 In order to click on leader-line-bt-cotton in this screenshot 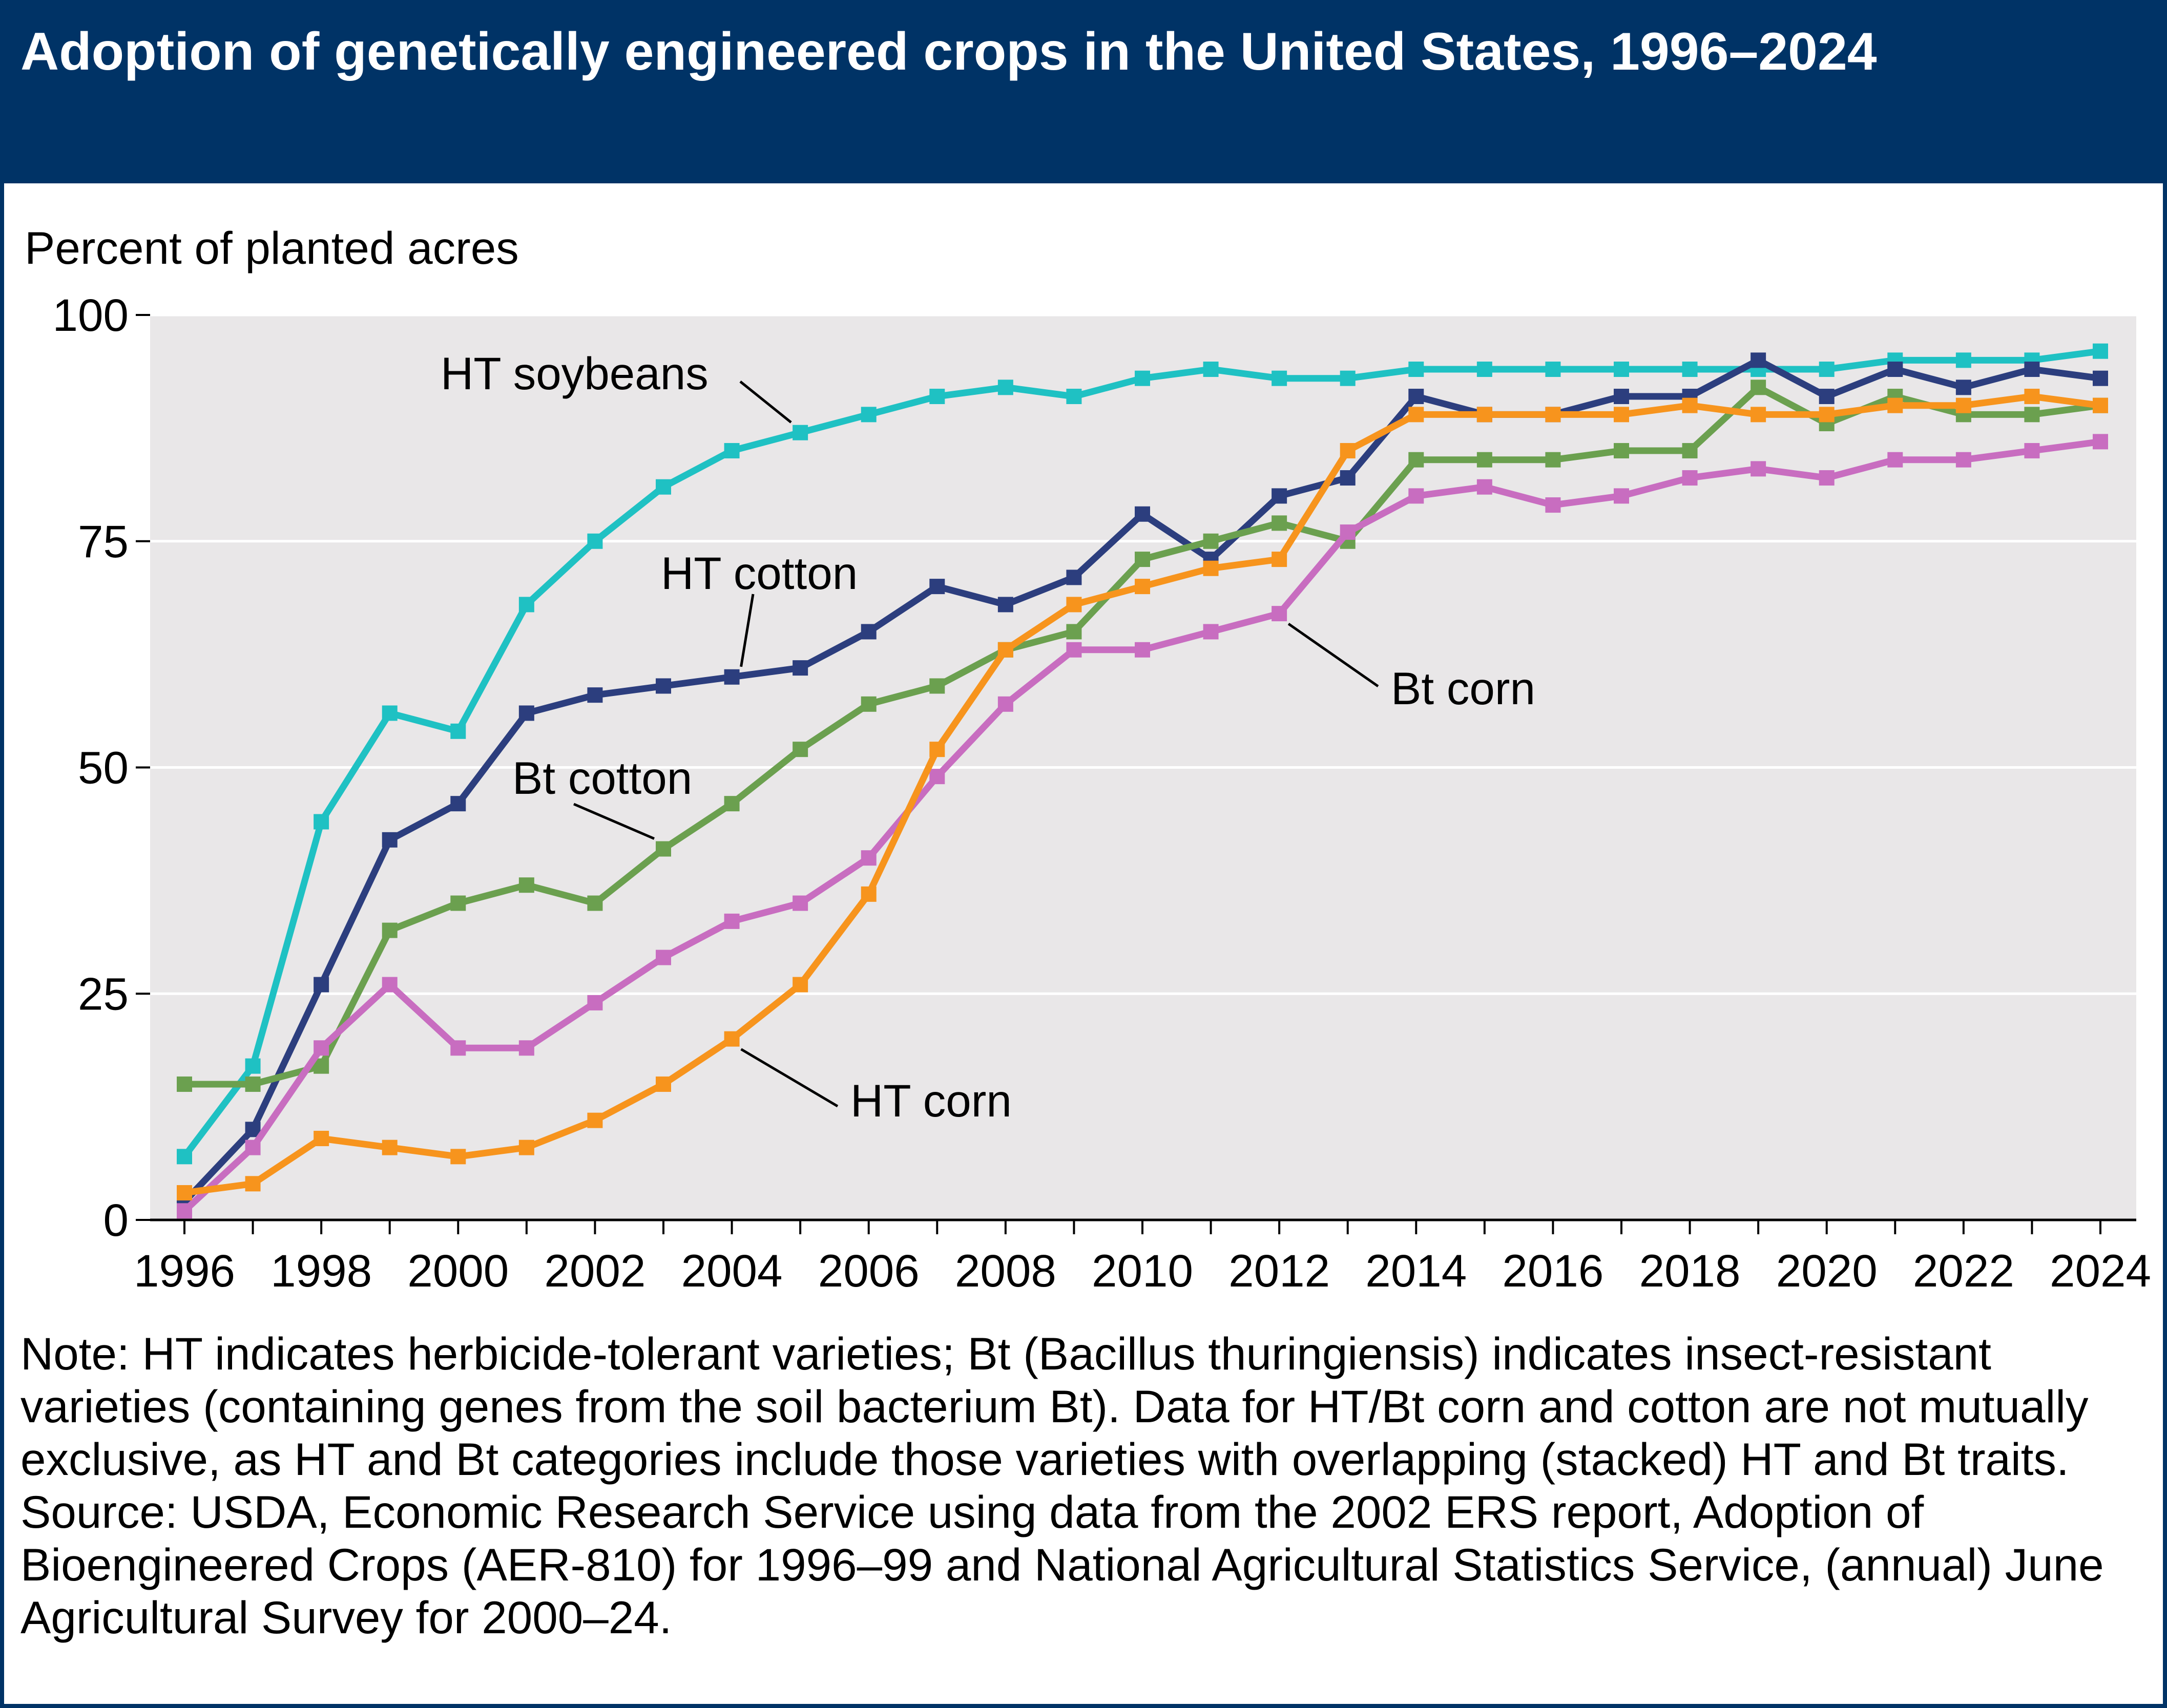, I will do `click(614, 821)`.